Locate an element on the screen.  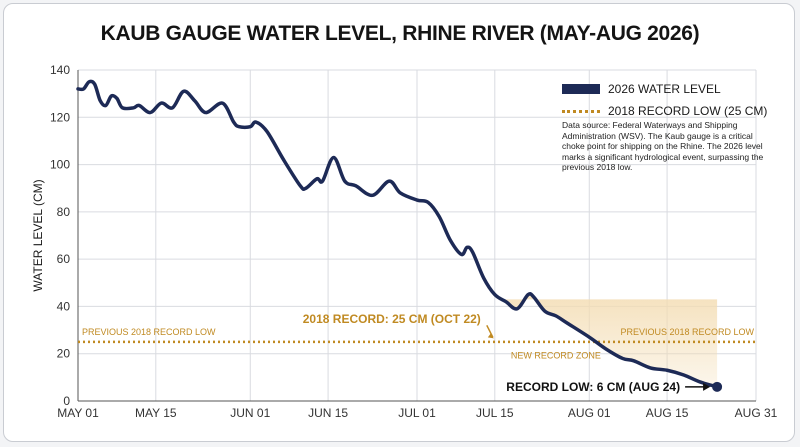
legend-label-series: 2026 WATER LEVEL is located at coordinates (664, 89).